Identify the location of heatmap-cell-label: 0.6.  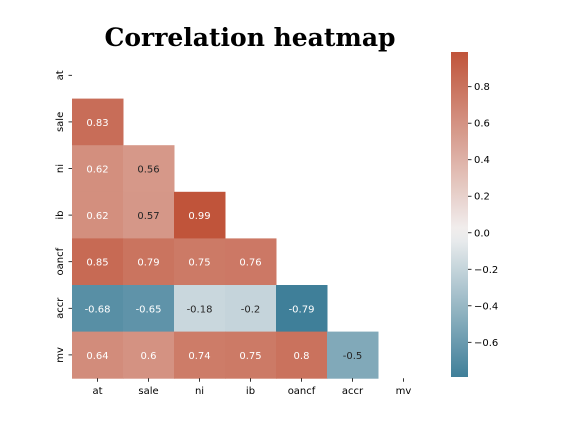
(149, 356).